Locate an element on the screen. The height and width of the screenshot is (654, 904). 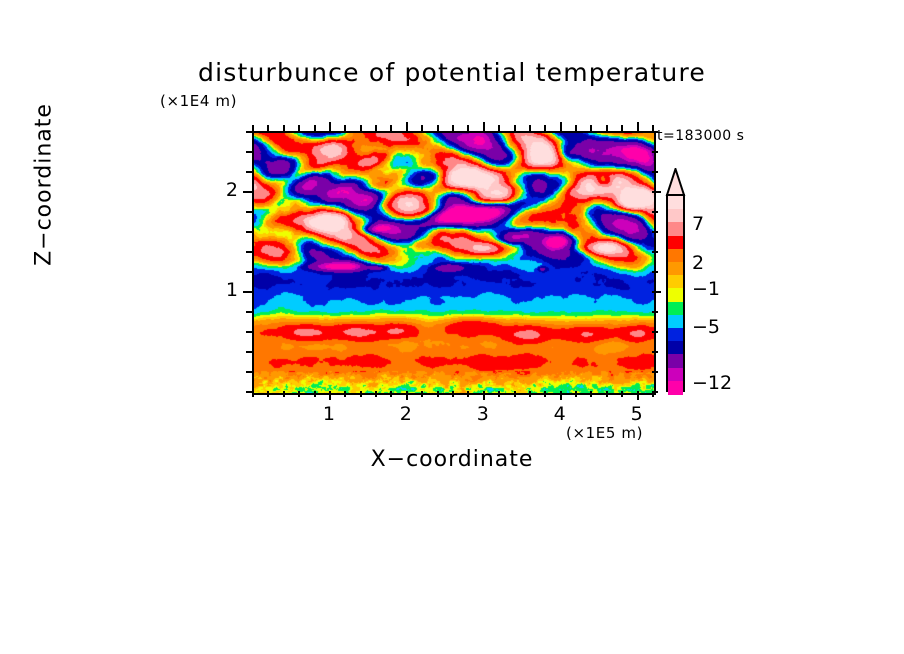
colorbar-tick-label: −5 is located at coordinates (706, 327).